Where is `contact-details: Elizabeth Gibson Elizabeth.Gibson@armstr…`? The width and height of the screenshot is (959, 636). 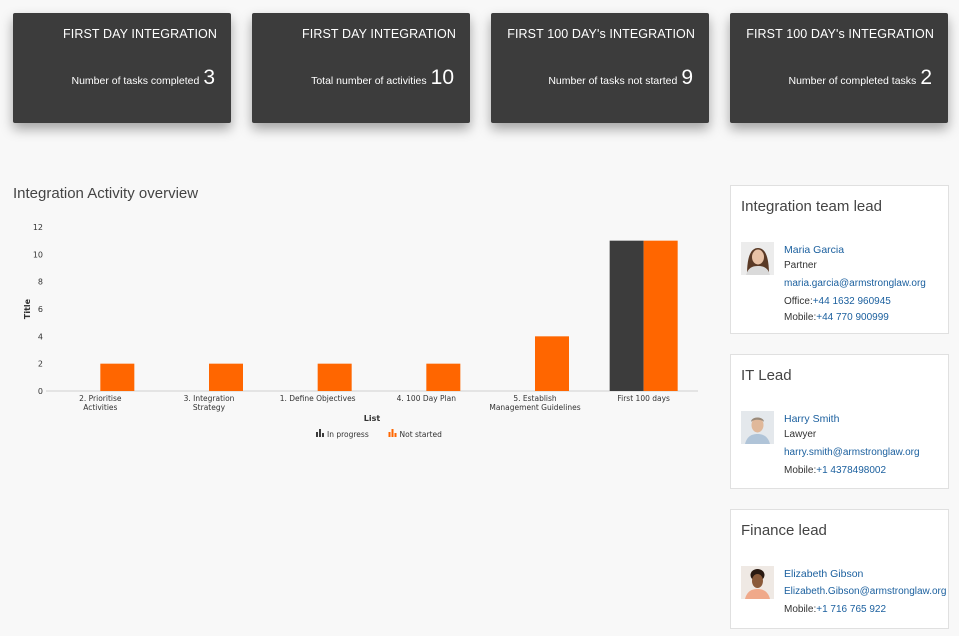 contact-details: Elizabeth Gibson Elizabeth.Gibson@armstr… is located at coordinates (865, 592).